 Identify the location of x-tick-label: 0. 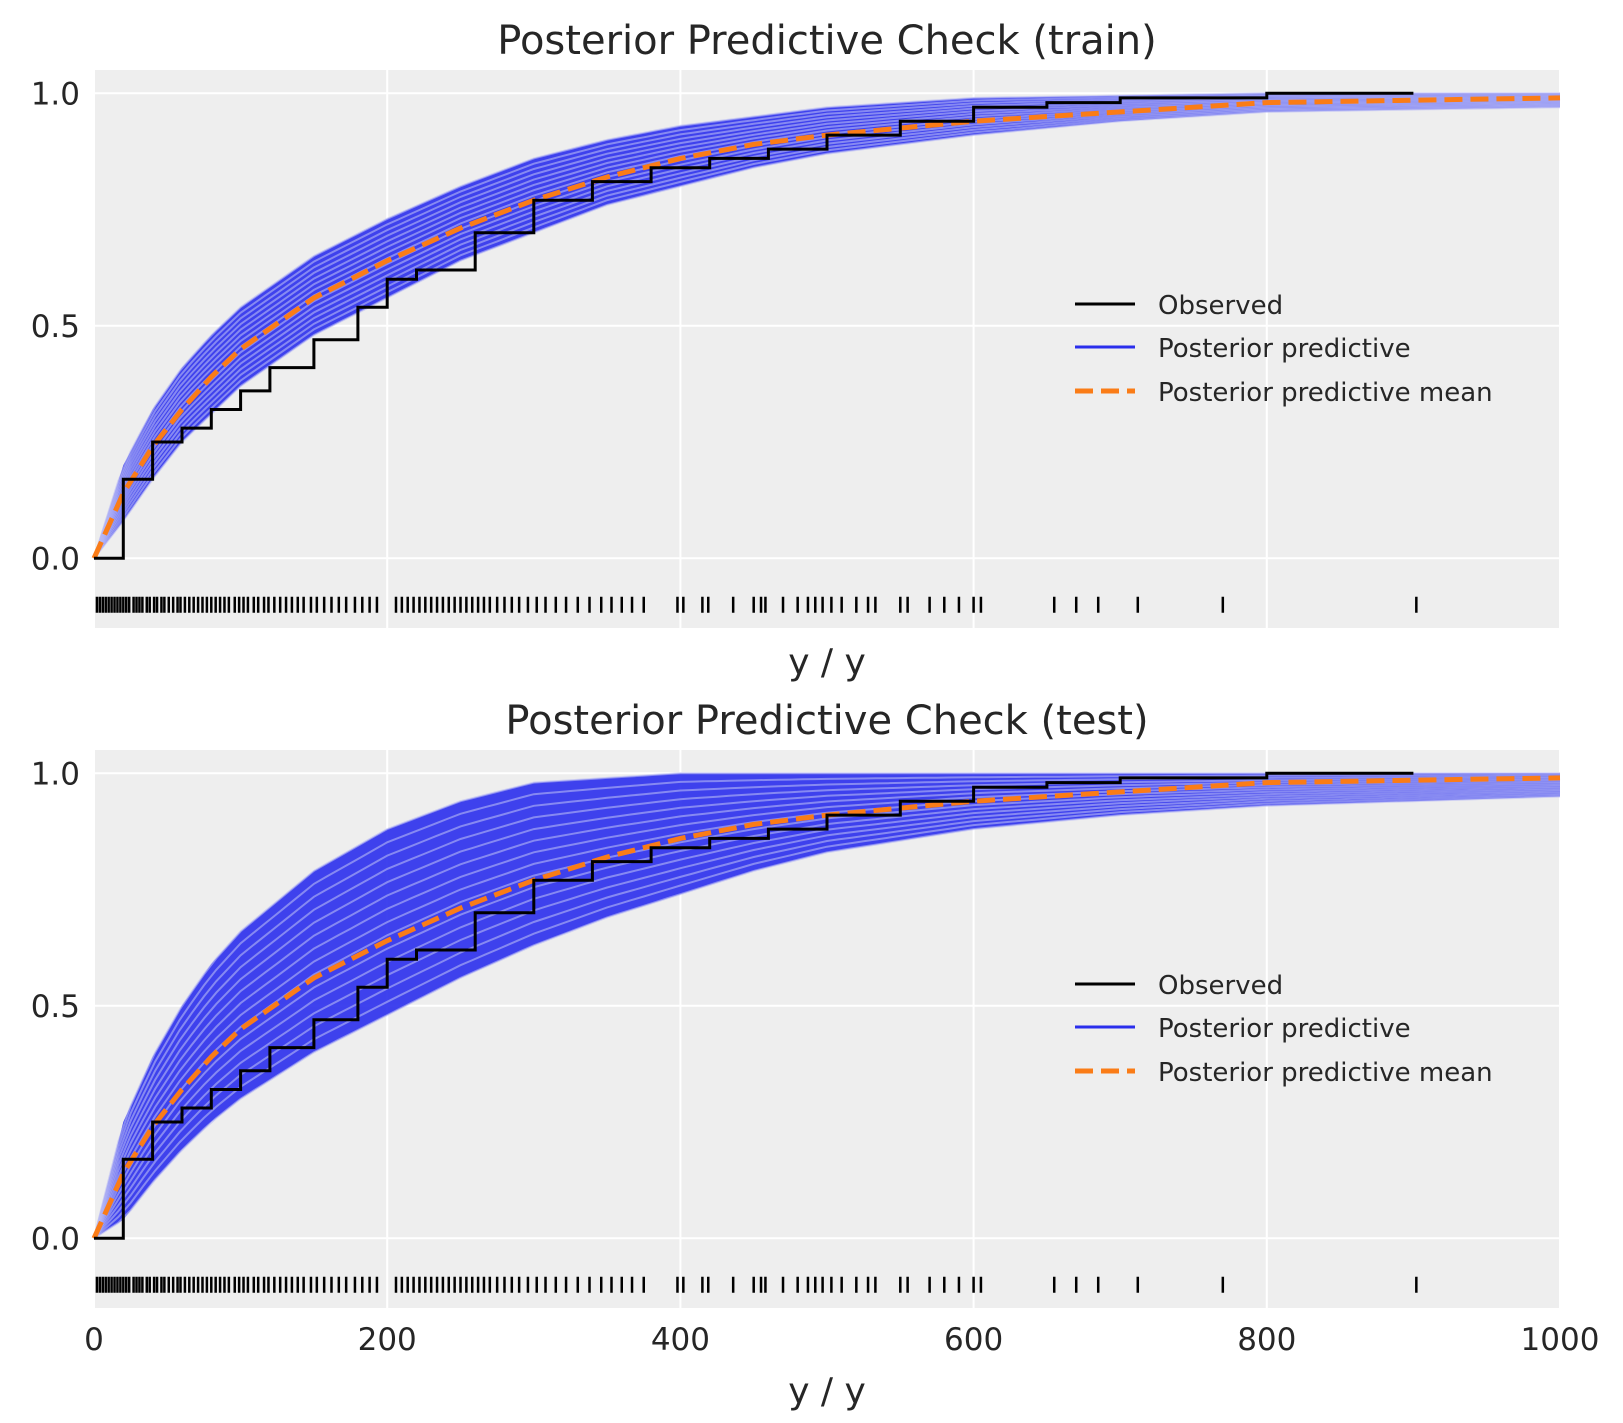
(94, 1340).